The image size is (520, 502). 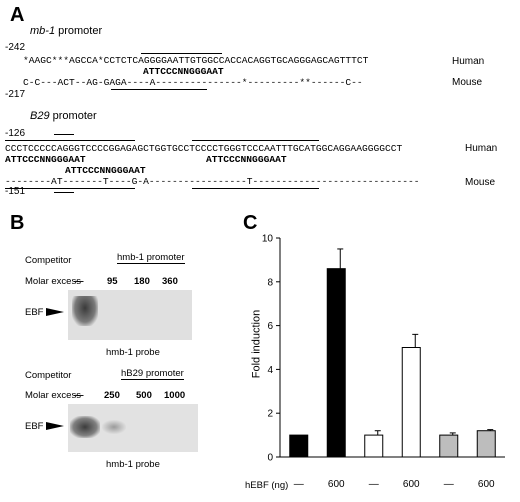 What do you see at coordinates (468, 61) in the screenshot?
I see `mb1-human-label: Human` at bounding box center [468, 61].